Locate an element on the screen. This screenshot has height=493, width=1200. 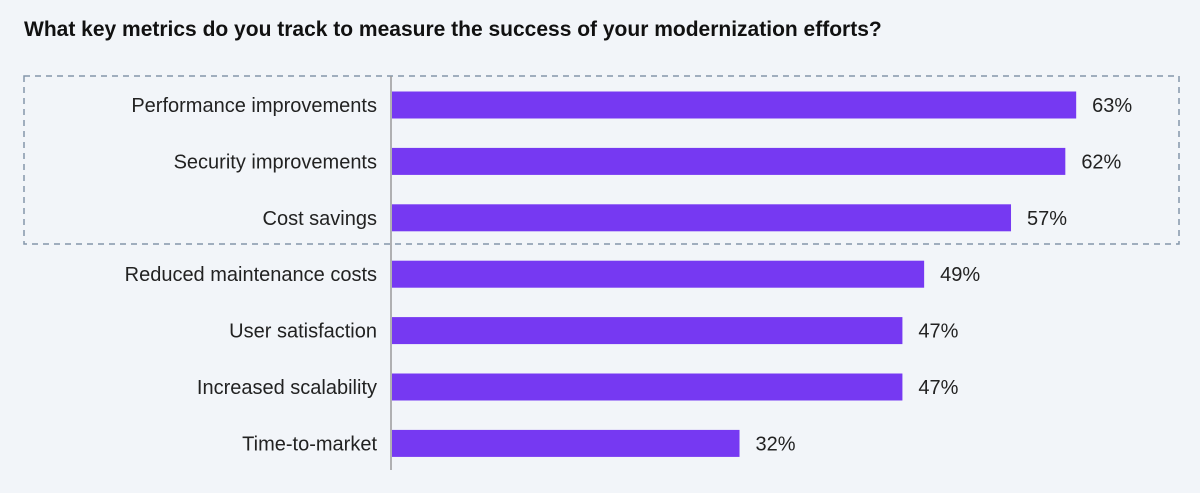
value-label: 63% is located at coordinates (1112, 106).